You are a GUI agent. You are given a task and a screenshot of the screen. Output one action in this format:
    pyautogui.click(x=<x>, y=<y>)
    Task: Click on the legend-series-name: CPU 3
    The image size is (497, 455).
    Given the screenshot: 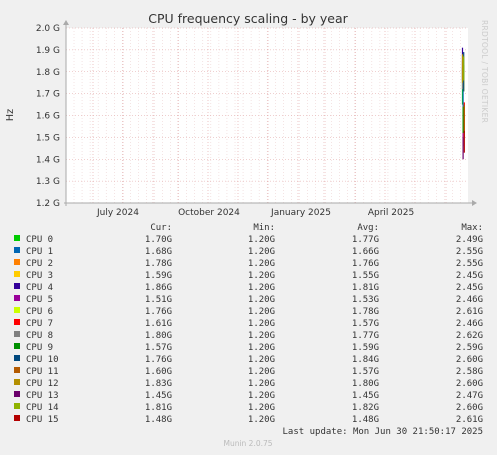 What is the action you would take?
    pyautogui.click(x=39, y=276)
    